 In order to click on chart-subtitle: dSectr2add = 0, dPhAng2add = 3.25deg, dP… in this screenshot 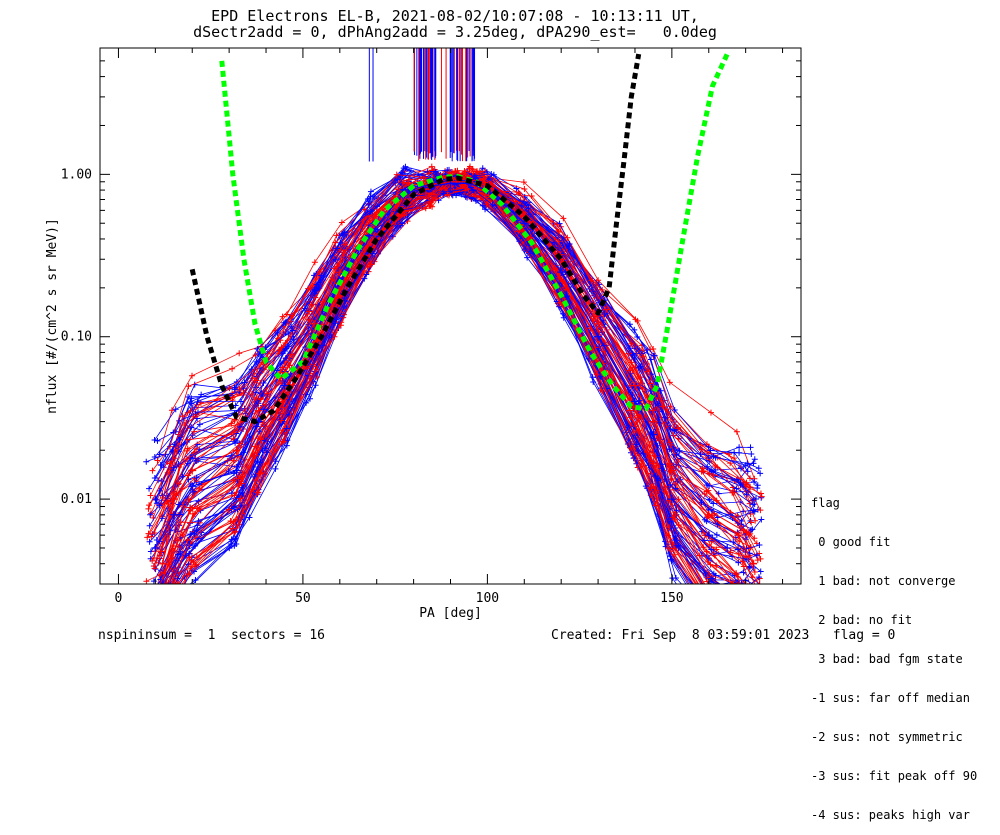, I will do `click(455, 32)`.